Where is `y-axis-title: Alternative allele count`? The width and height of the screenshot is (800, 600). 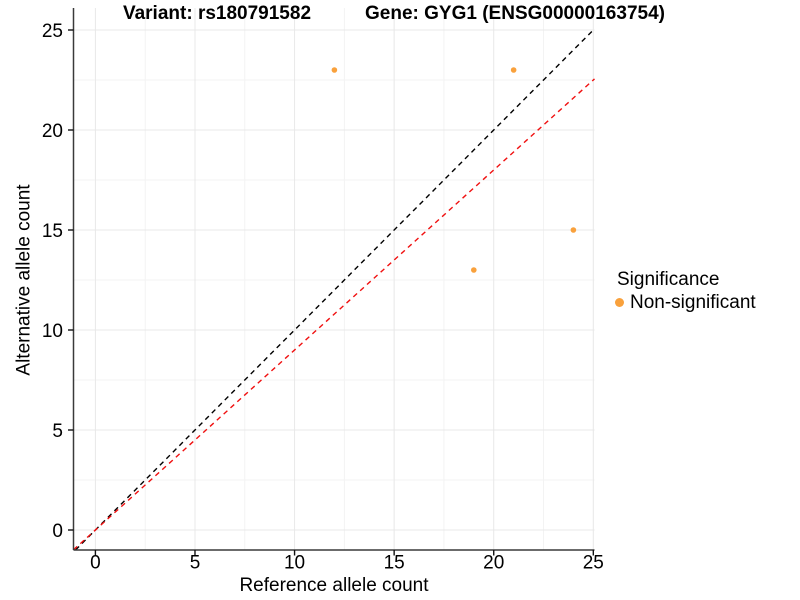
y-axis-title: Alternative allele count is located at coordinates (24, 280).